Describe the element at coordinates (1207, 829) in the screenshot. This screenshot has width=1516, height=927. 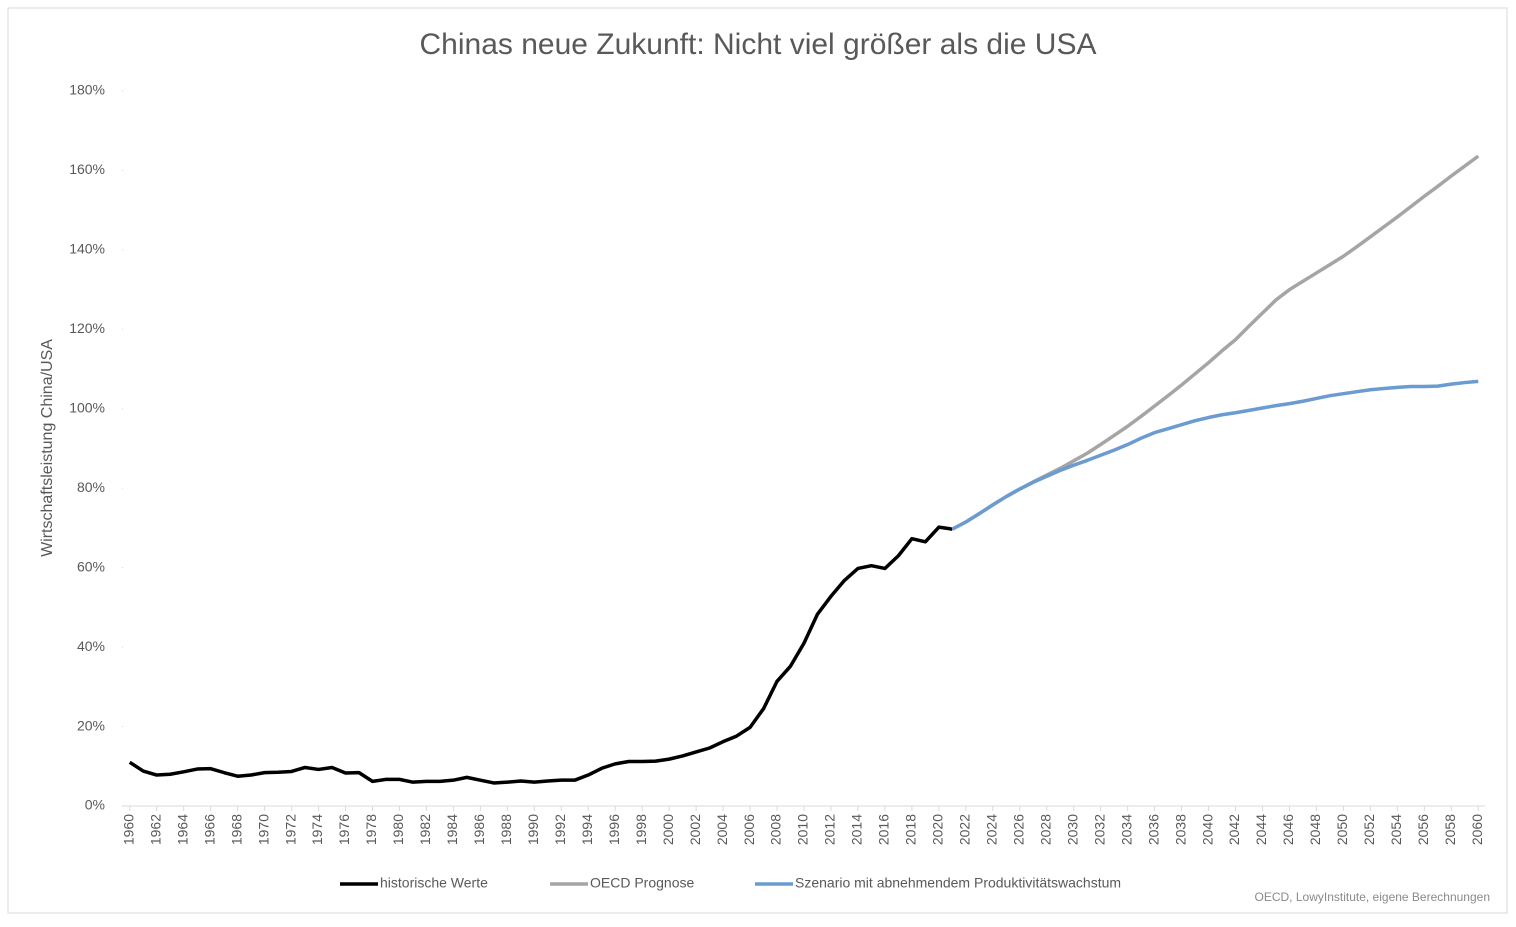
I see `x-tick-label: 2040` at that location.